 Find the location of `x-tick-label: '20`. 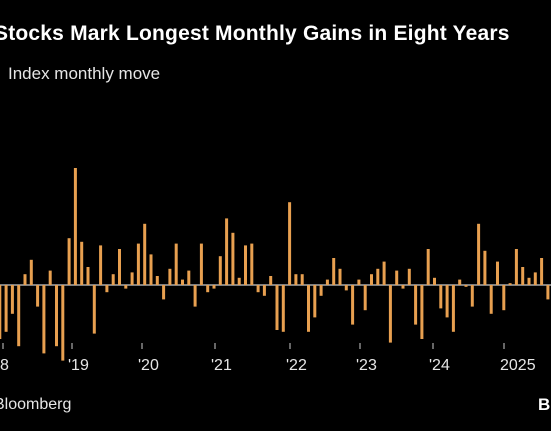

x-tick-label: '20 is located at coordinates (148, 365).